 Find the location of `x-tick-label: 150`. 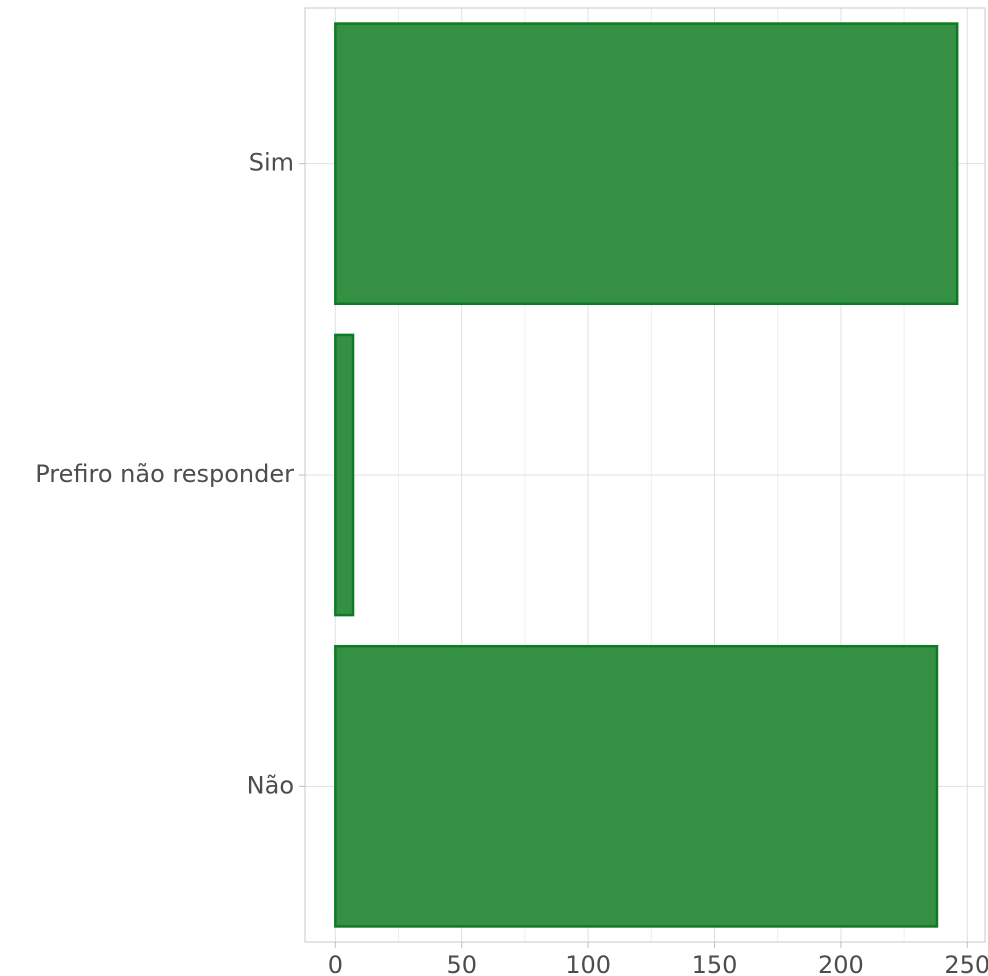

x-tick-label: 150 is located at coordinates (715, 963).